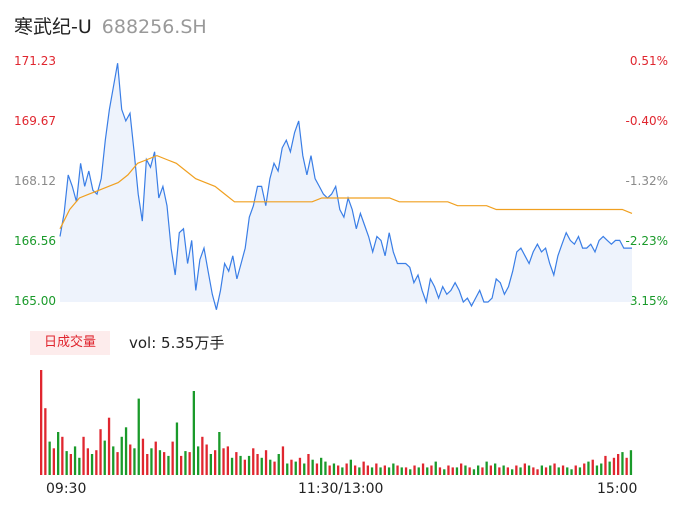 The height and width of the screenshot is (524, 686). I want to click on page-title: 寒武纪-U 688256.SH, so click(110, 25).